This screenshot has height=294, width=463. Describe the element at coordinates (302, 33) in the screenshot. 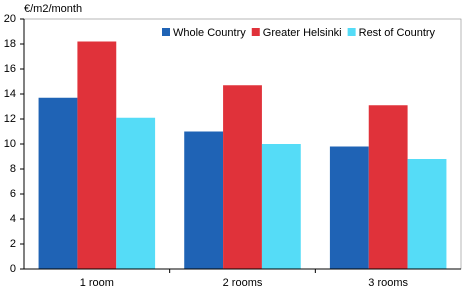

I see `legend-label: Greater Helsinki` at that location.